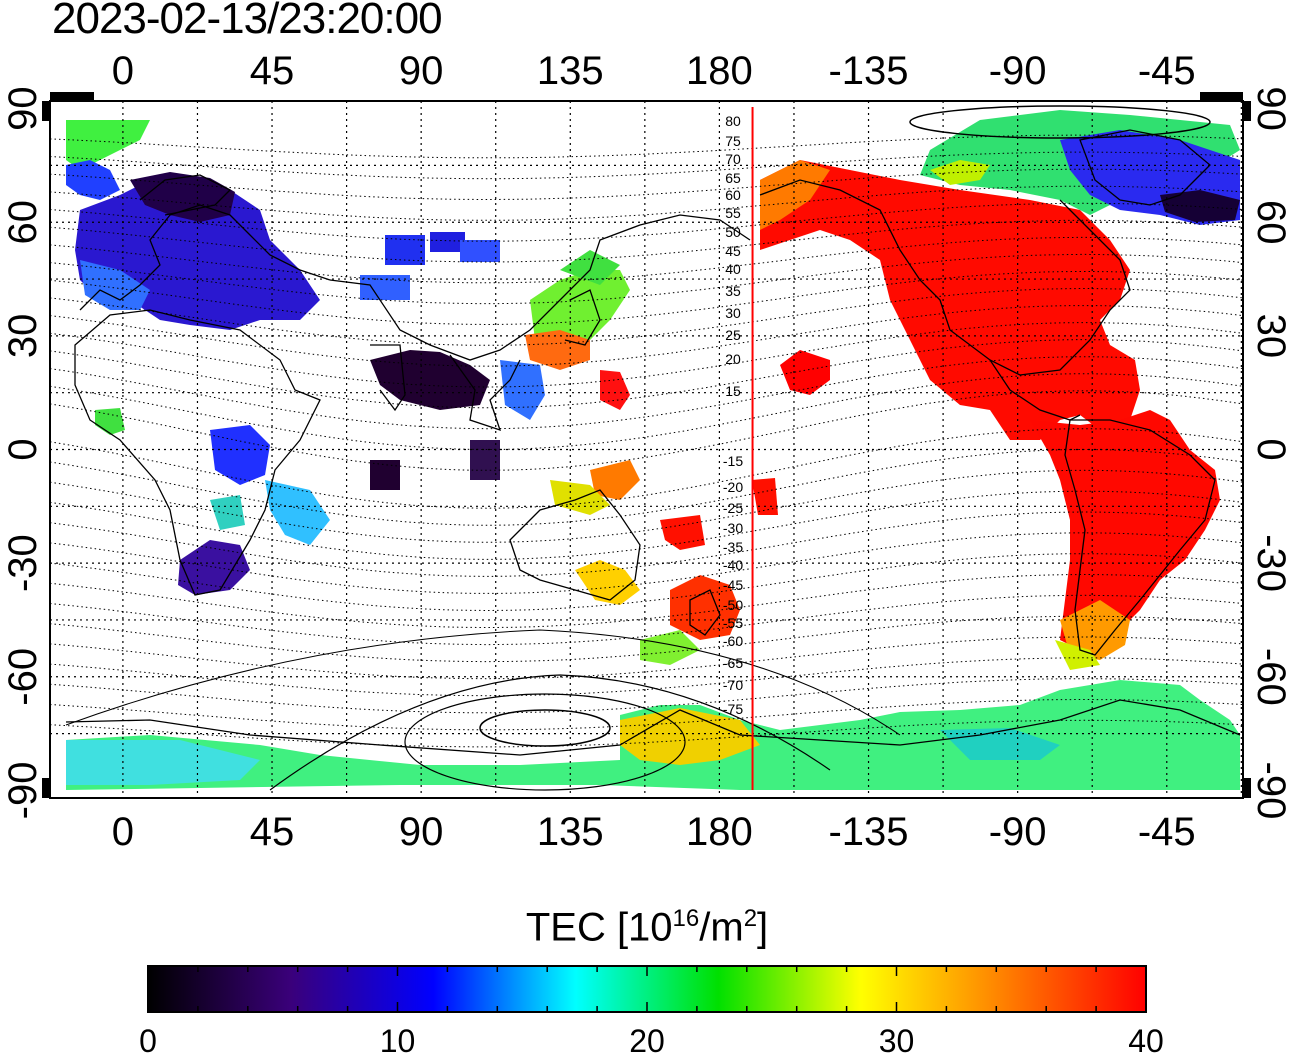 This screenshot has height=1057, width=1294. What do you see at coordinates (485, 393) in the screenshot?
I see `coast-indochina` at bounding box center [485, 393].